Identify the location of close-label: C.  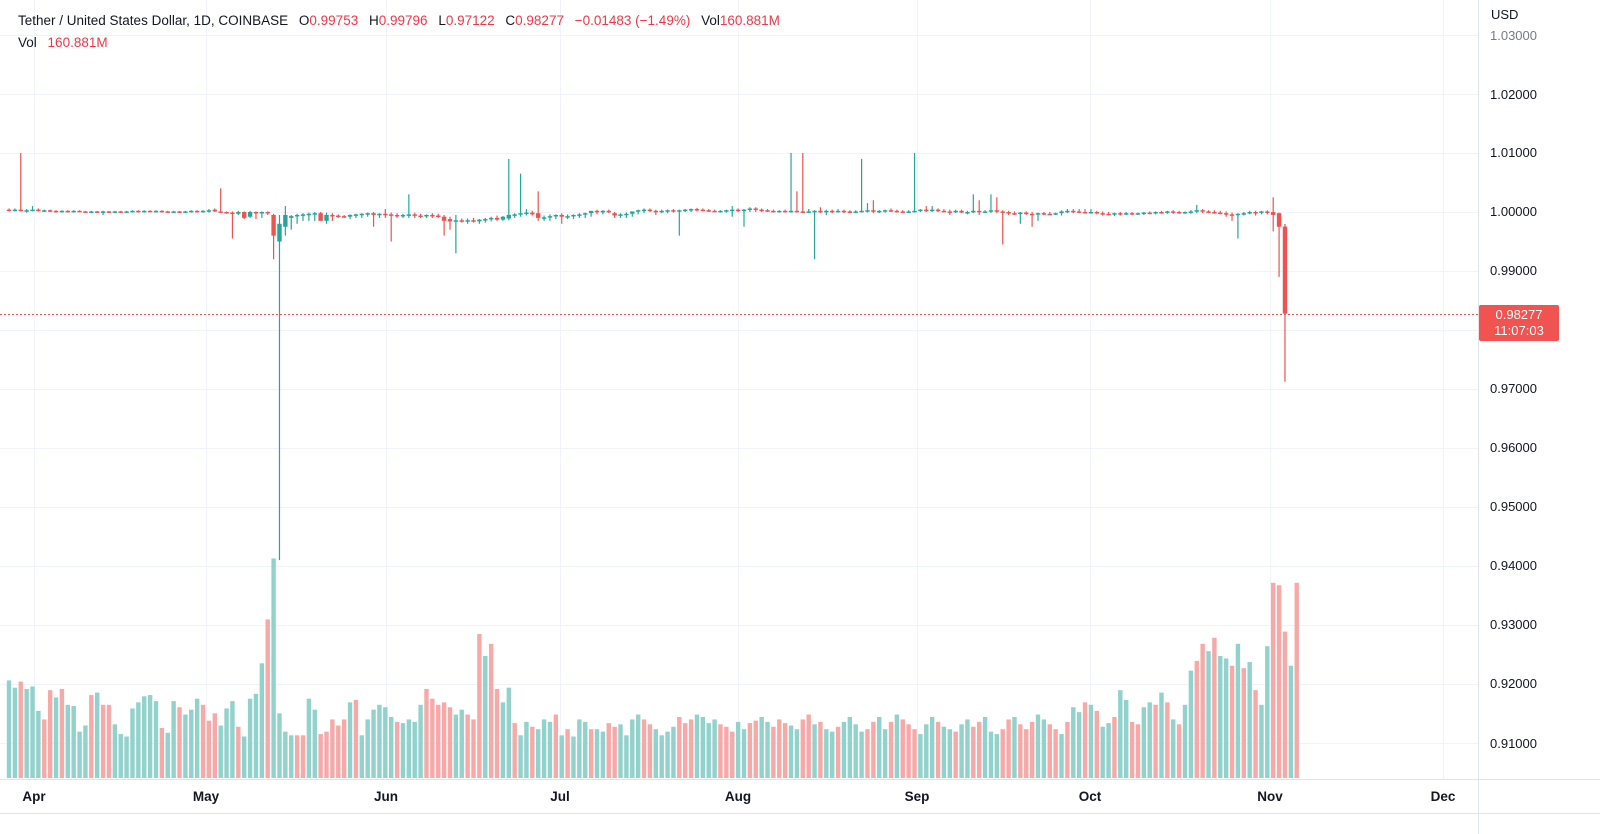
(510, 20).